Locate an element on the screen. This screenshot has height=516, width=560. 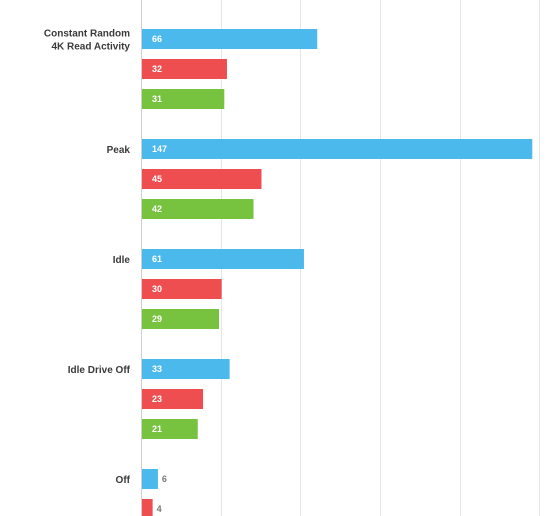
data-label: 45 is located at coordinates (157, 179).